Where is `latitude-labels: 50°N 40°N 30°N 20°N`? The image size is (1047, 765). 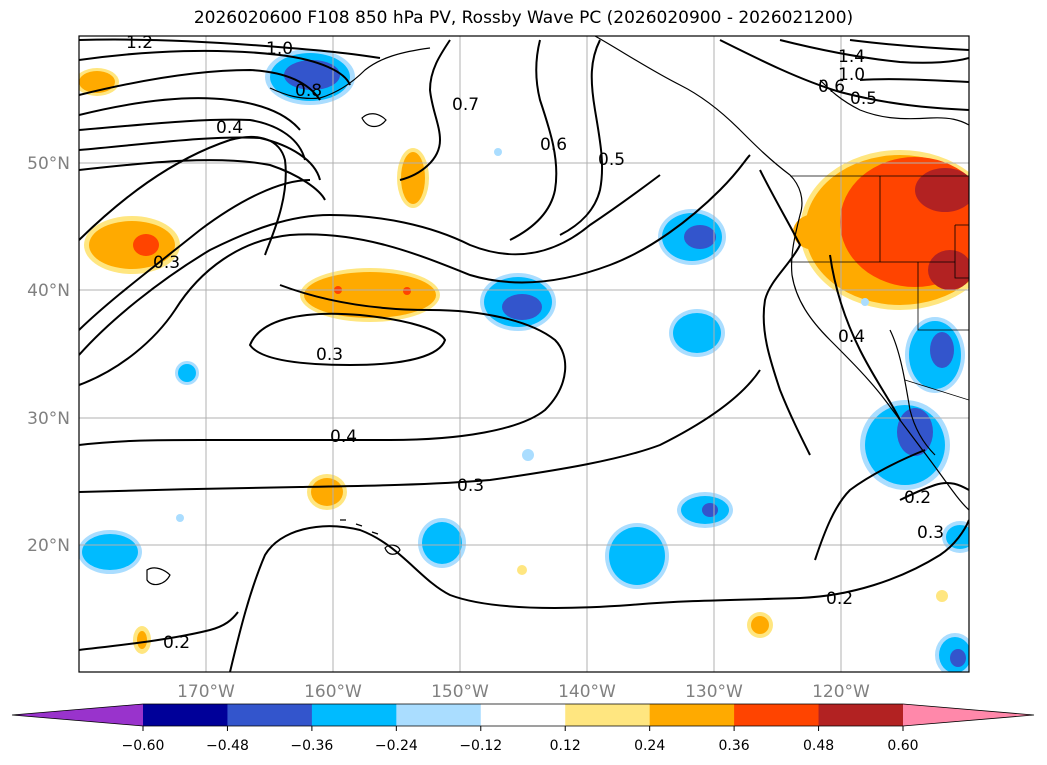
latitude-labels: 50°N 40°N 30°N 20°N is located at coordinates (48, 355).